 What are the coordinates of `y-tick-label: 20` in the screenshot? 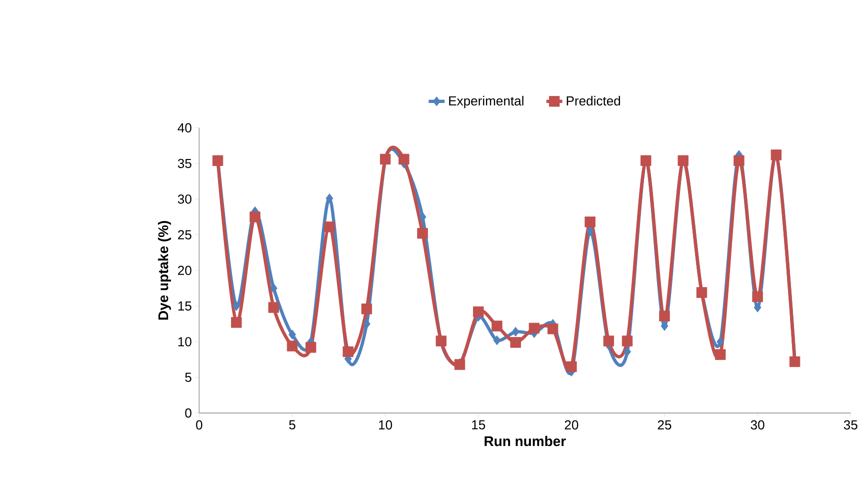 It's located at (185, 270).